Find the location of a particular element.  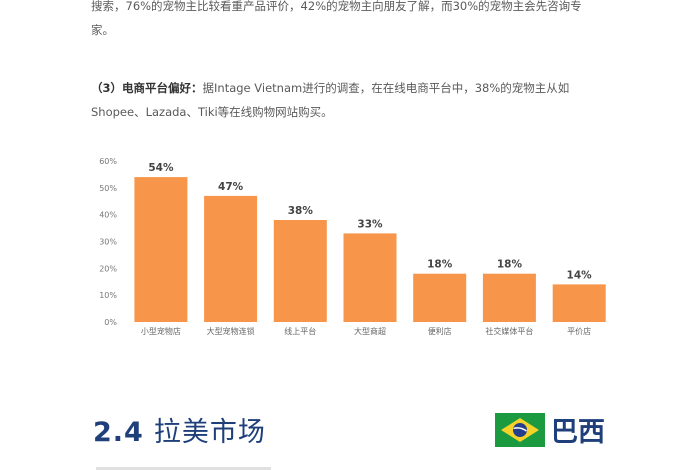

y-tick-label: 40% is located at coordinates (108, 215).